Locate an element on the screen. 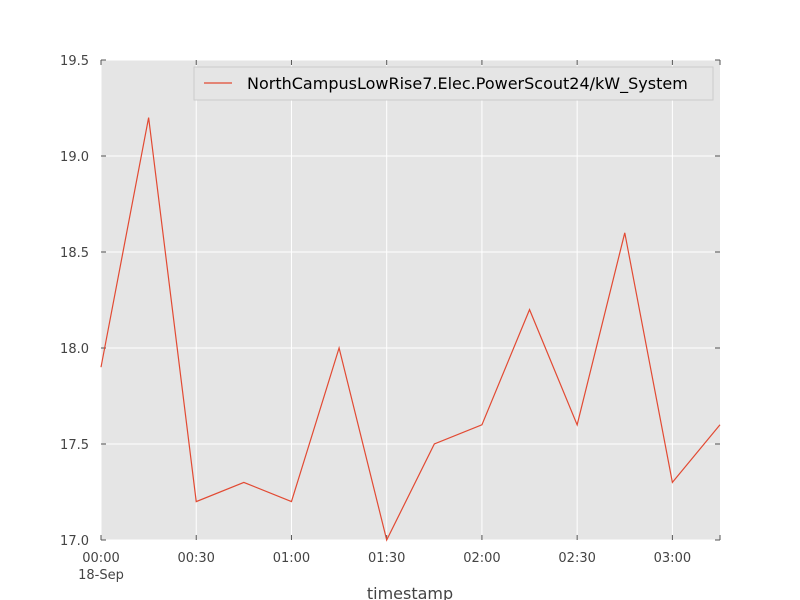 This screenshot has width=800, height=600. legend-box is located at coordinates (453, 83).